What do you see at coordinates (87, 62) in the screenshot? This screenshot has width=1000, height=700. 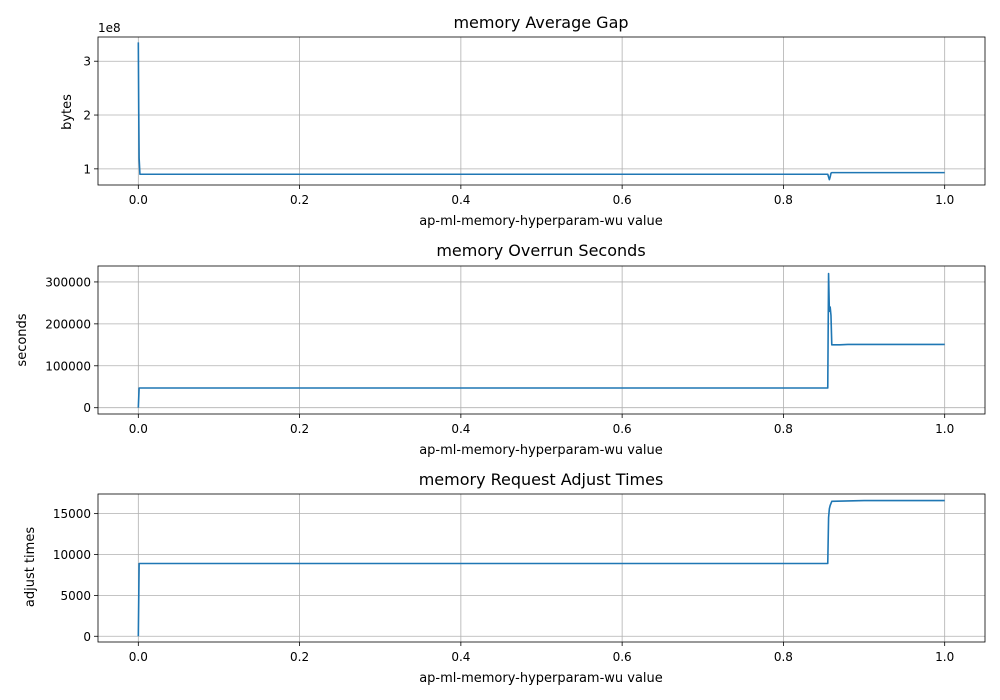 I see `y-tick-label: 3` at bounding box center [87, 62].